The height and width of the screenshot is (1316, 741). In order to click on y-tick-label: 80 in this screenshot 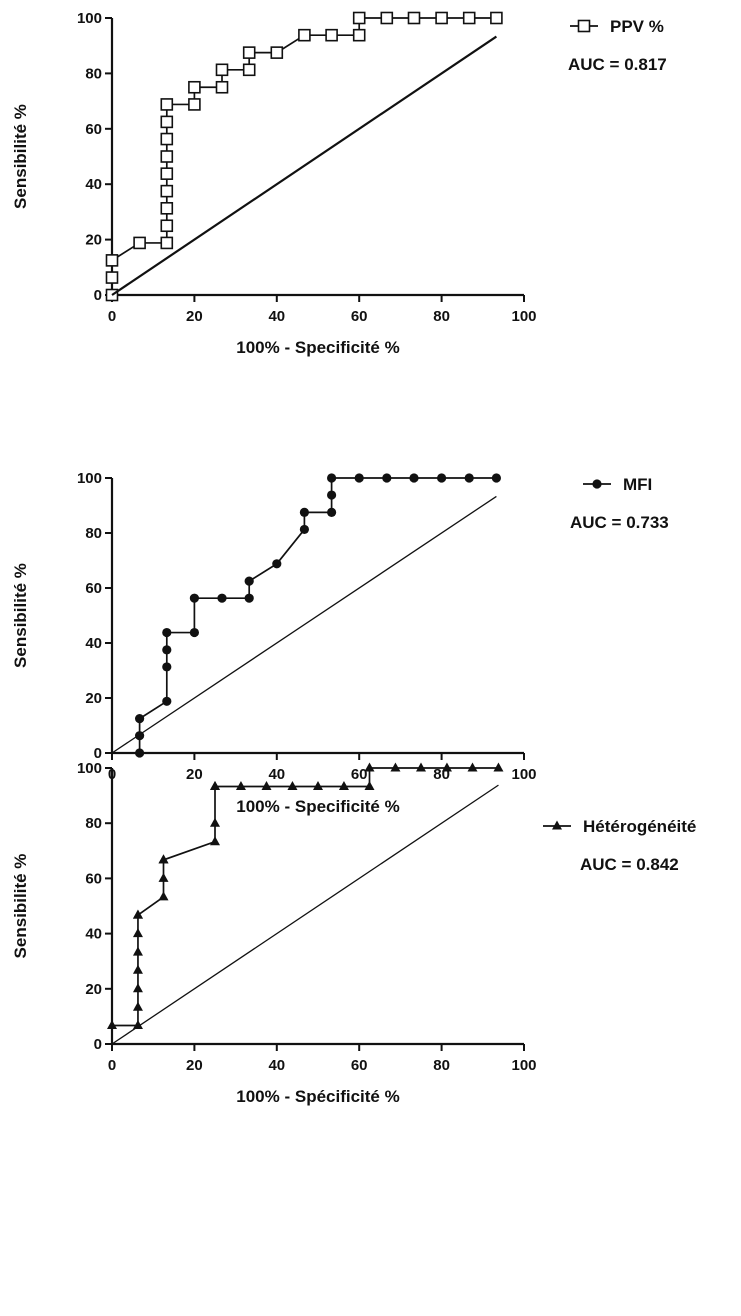, I will do `click(93, 823)`.